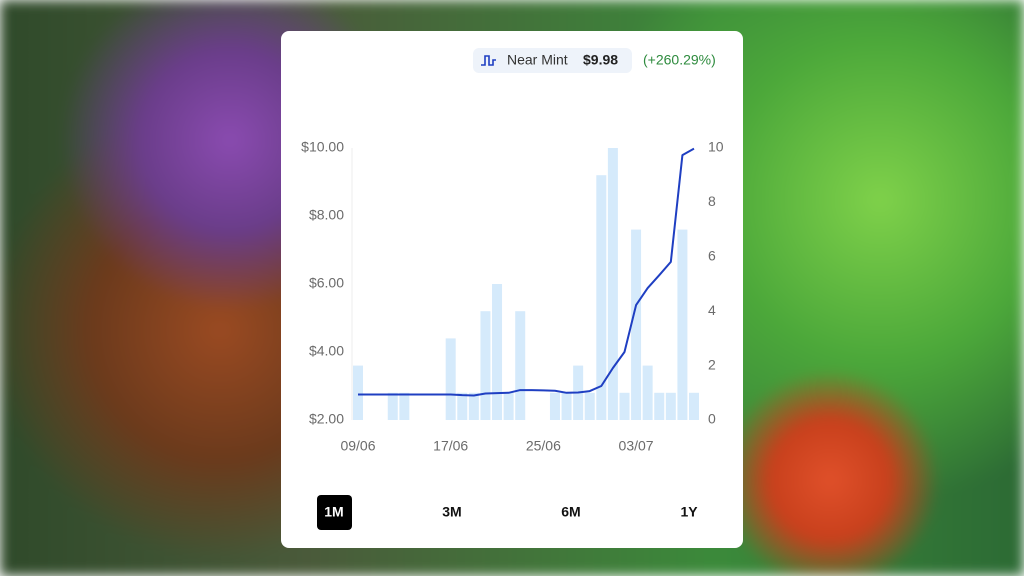 The width and height of the screenshot is (1024, 576). What do you see at coordinates (326, 351) in the screenshot?
I see `y-tick-label: $4.00` at bounding box center [326, 351].